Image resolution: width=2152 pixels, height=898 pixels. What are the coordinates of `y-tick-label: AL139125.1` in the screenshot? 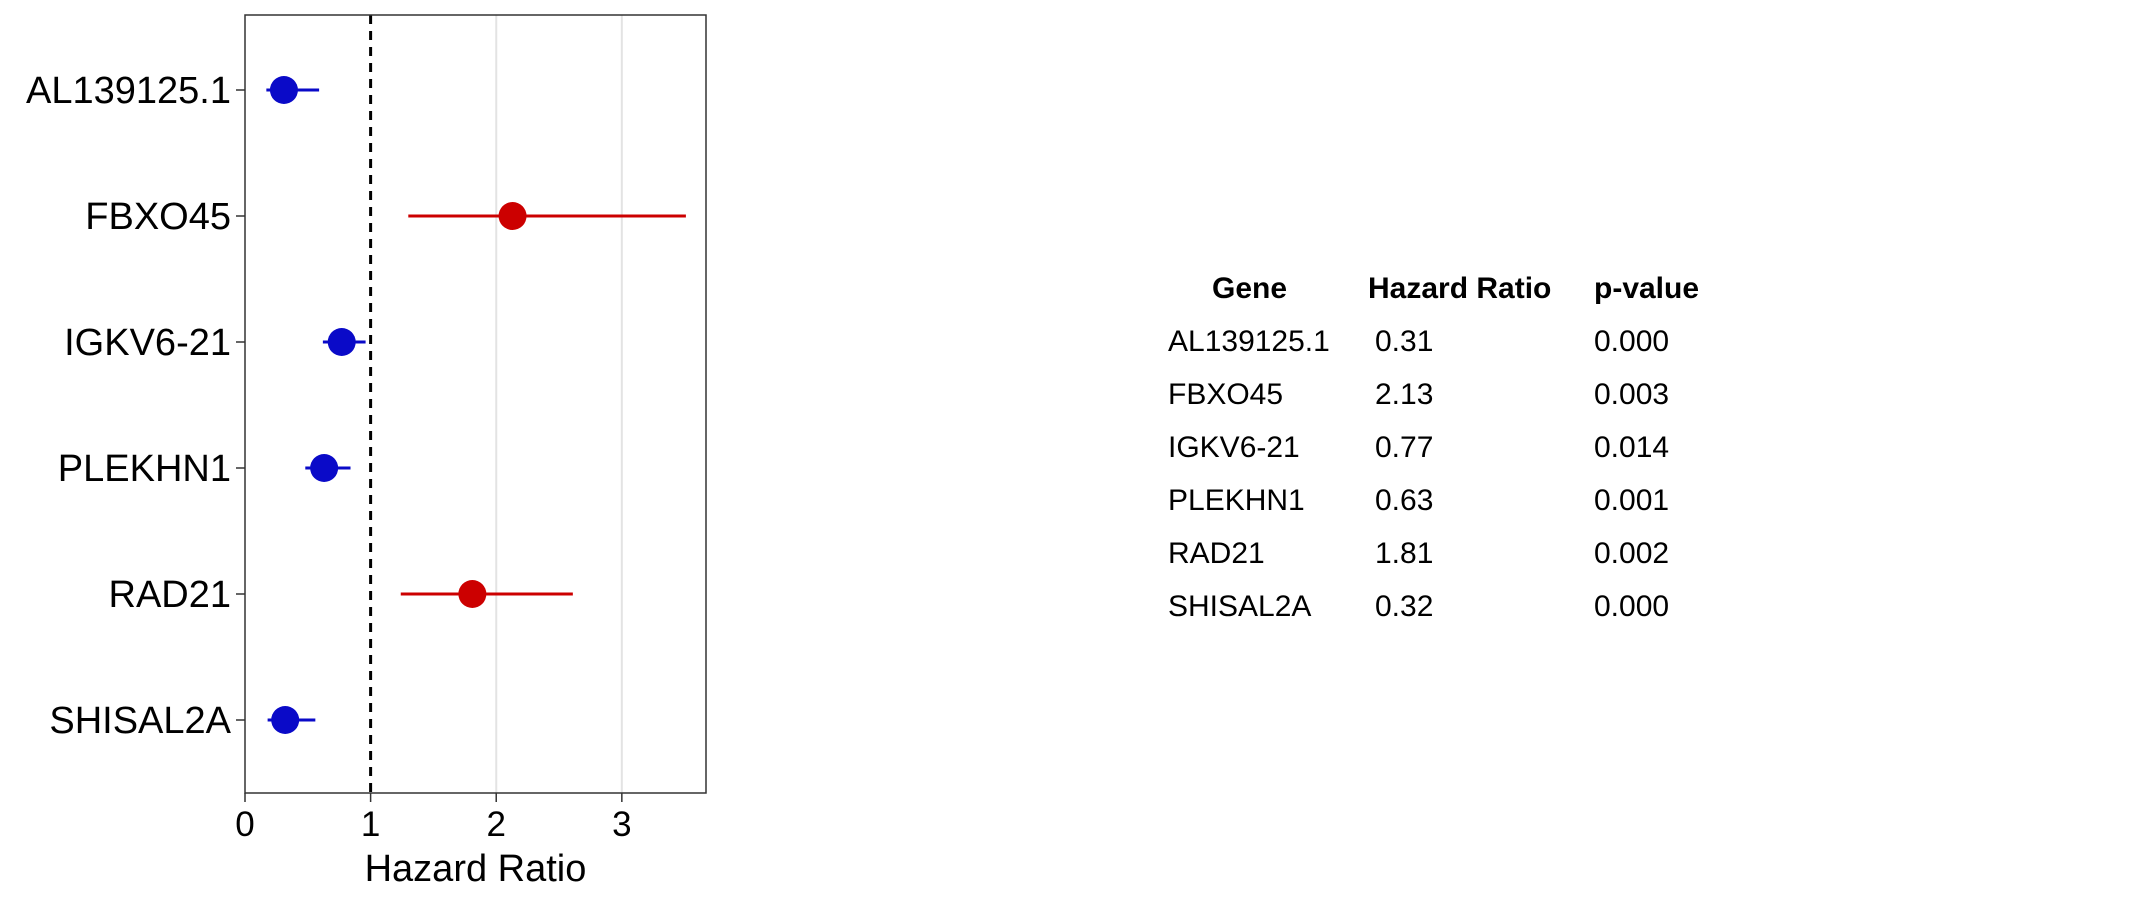 It's located at (128, 91).